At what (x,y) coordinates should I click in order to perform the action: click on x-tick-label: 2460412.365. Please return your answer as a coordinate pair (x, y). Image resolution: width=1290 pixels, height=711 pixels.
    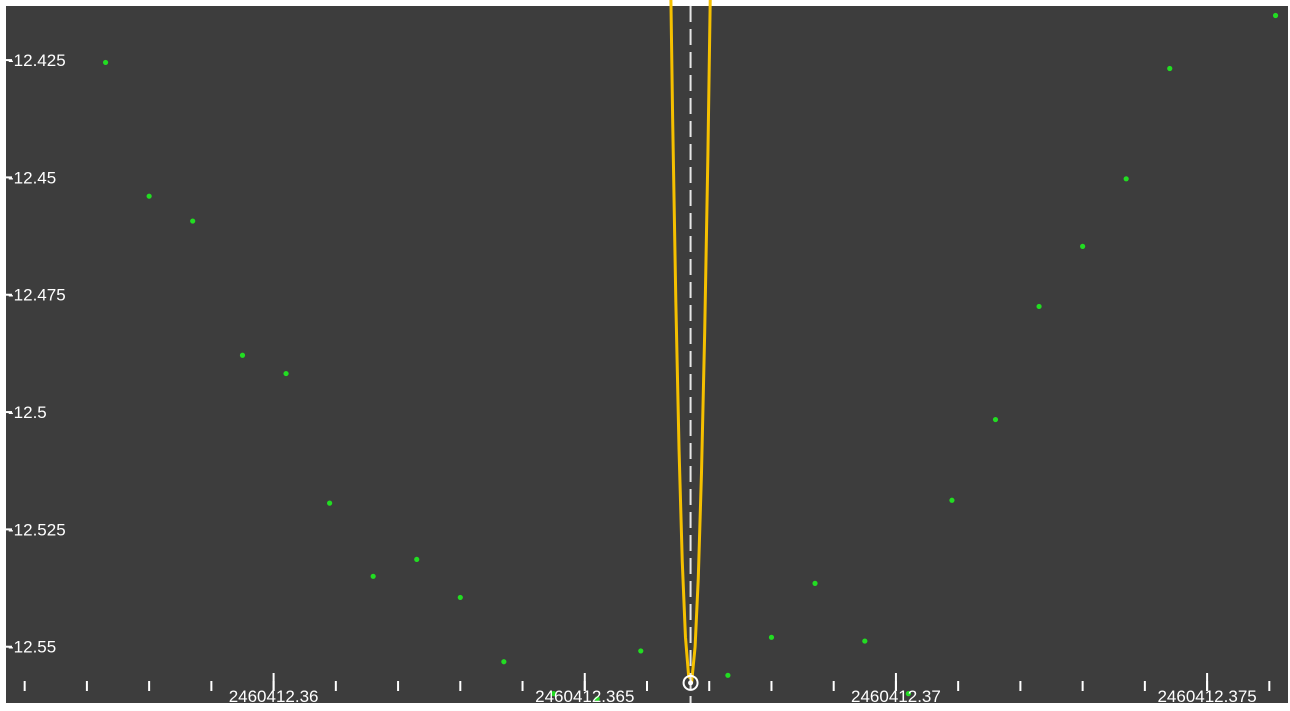
    Looking at the image, I should click on (584, 696).